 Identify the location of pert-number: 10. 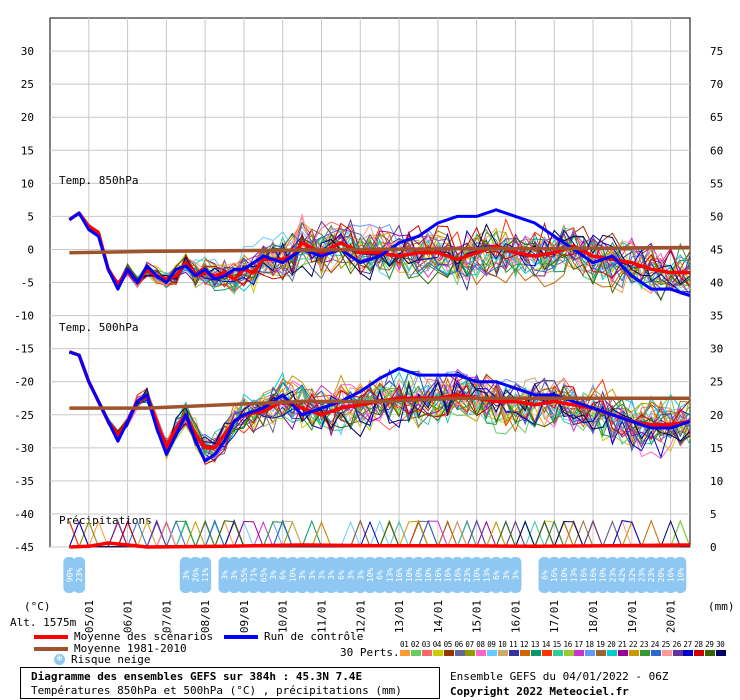
(502, 644).